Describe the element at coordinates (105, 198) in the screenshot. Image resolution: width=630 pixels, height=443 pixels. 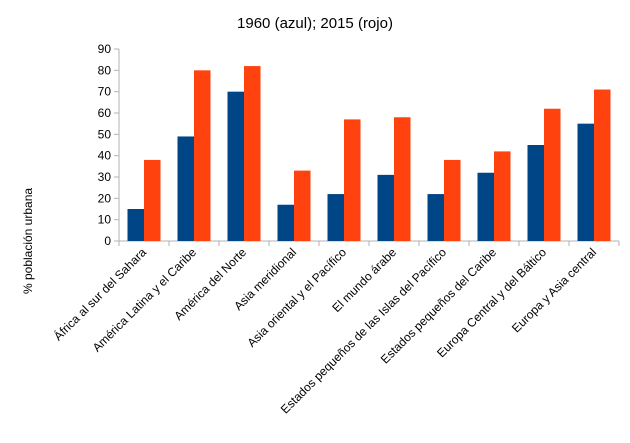
I see `y-tick-label: 20` at that location.